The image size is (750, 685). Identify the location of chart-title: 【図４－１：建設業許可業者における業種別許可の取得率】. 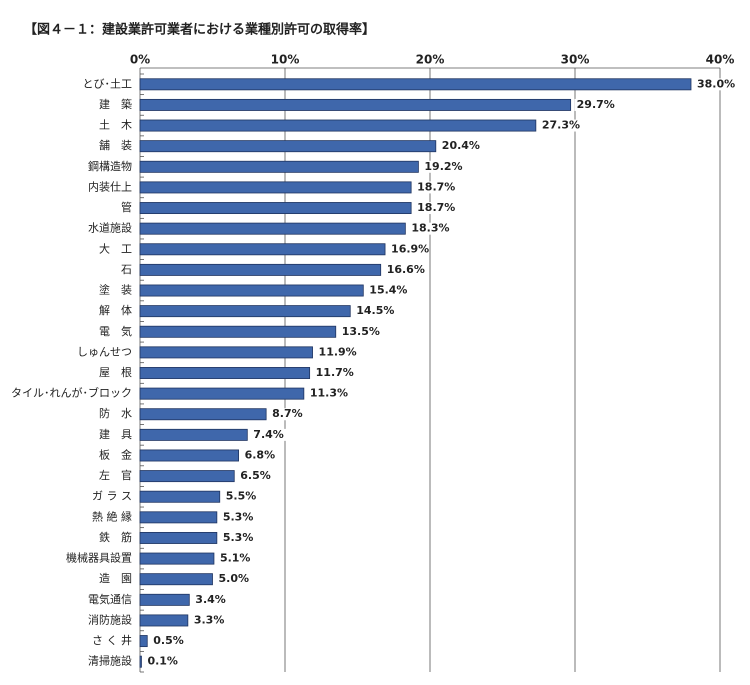
(199, 30).